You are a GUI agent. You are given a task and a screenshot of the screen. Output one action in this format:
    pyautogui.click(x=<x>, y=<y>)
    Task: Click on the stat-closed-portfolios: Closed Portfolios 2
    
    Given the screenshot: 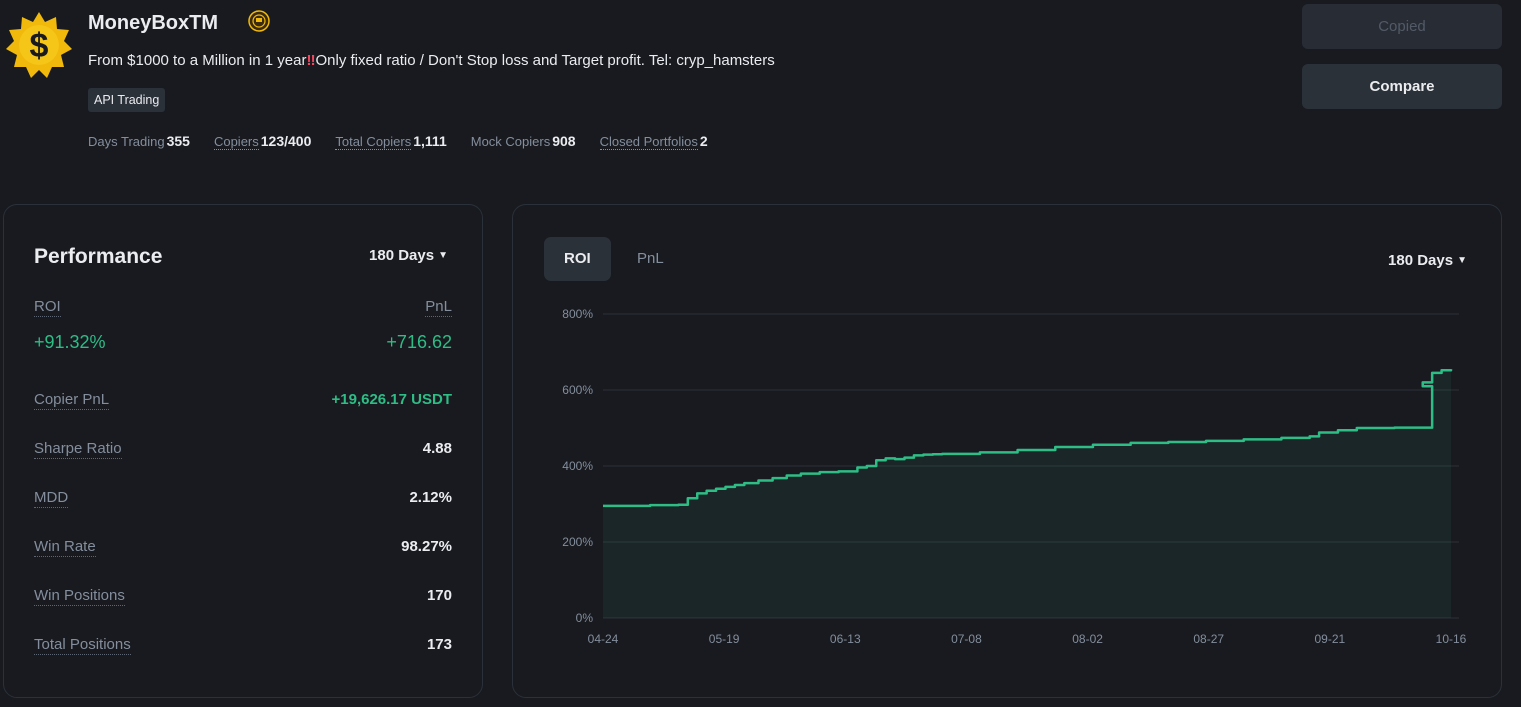 What is the action you would take?
    pyautogui.click(x=653, y=141)
    